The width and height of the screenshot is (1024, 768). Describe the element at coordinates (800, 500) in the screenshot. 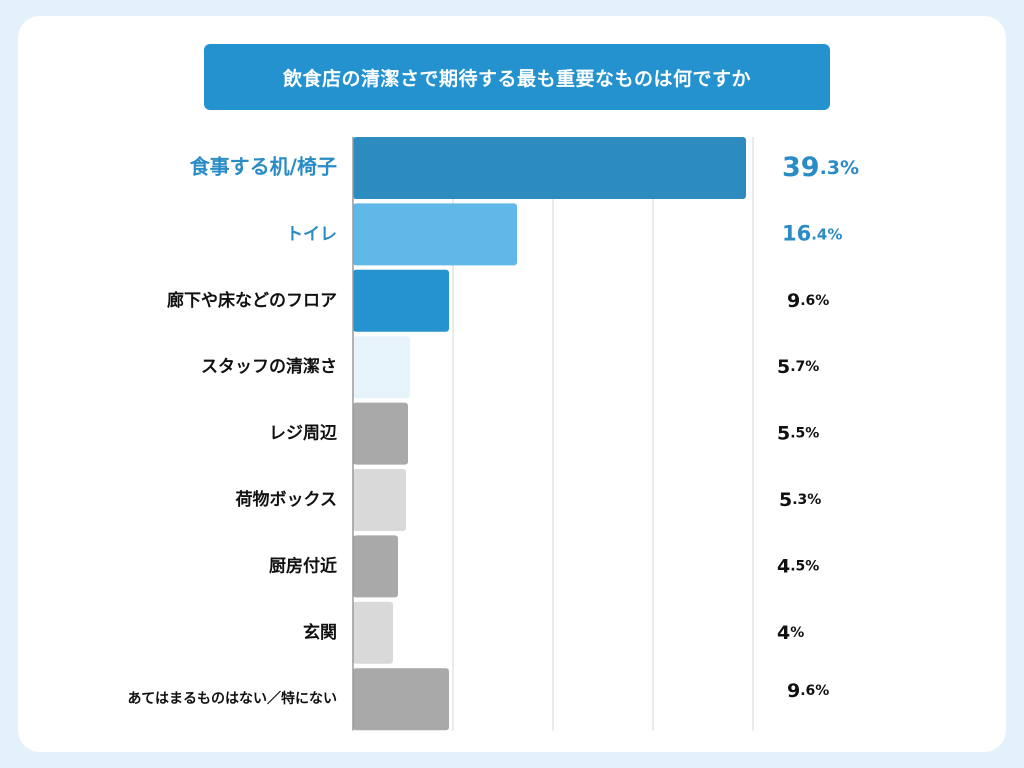

I see `value-label: 5.3%` at that location.